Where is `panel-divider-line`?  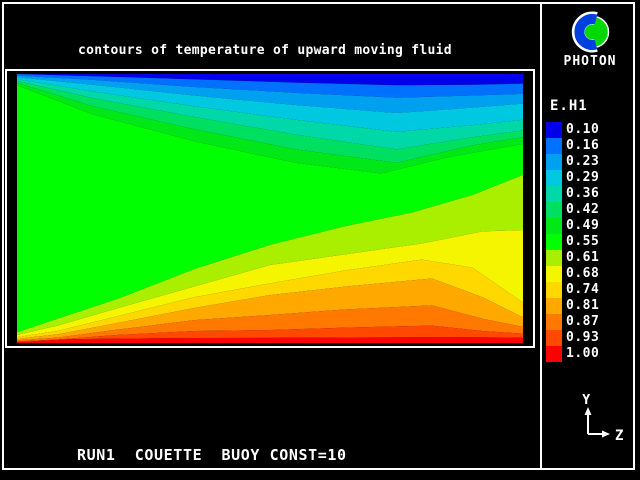 panel-divider-line is located at coordinates (541, 236).